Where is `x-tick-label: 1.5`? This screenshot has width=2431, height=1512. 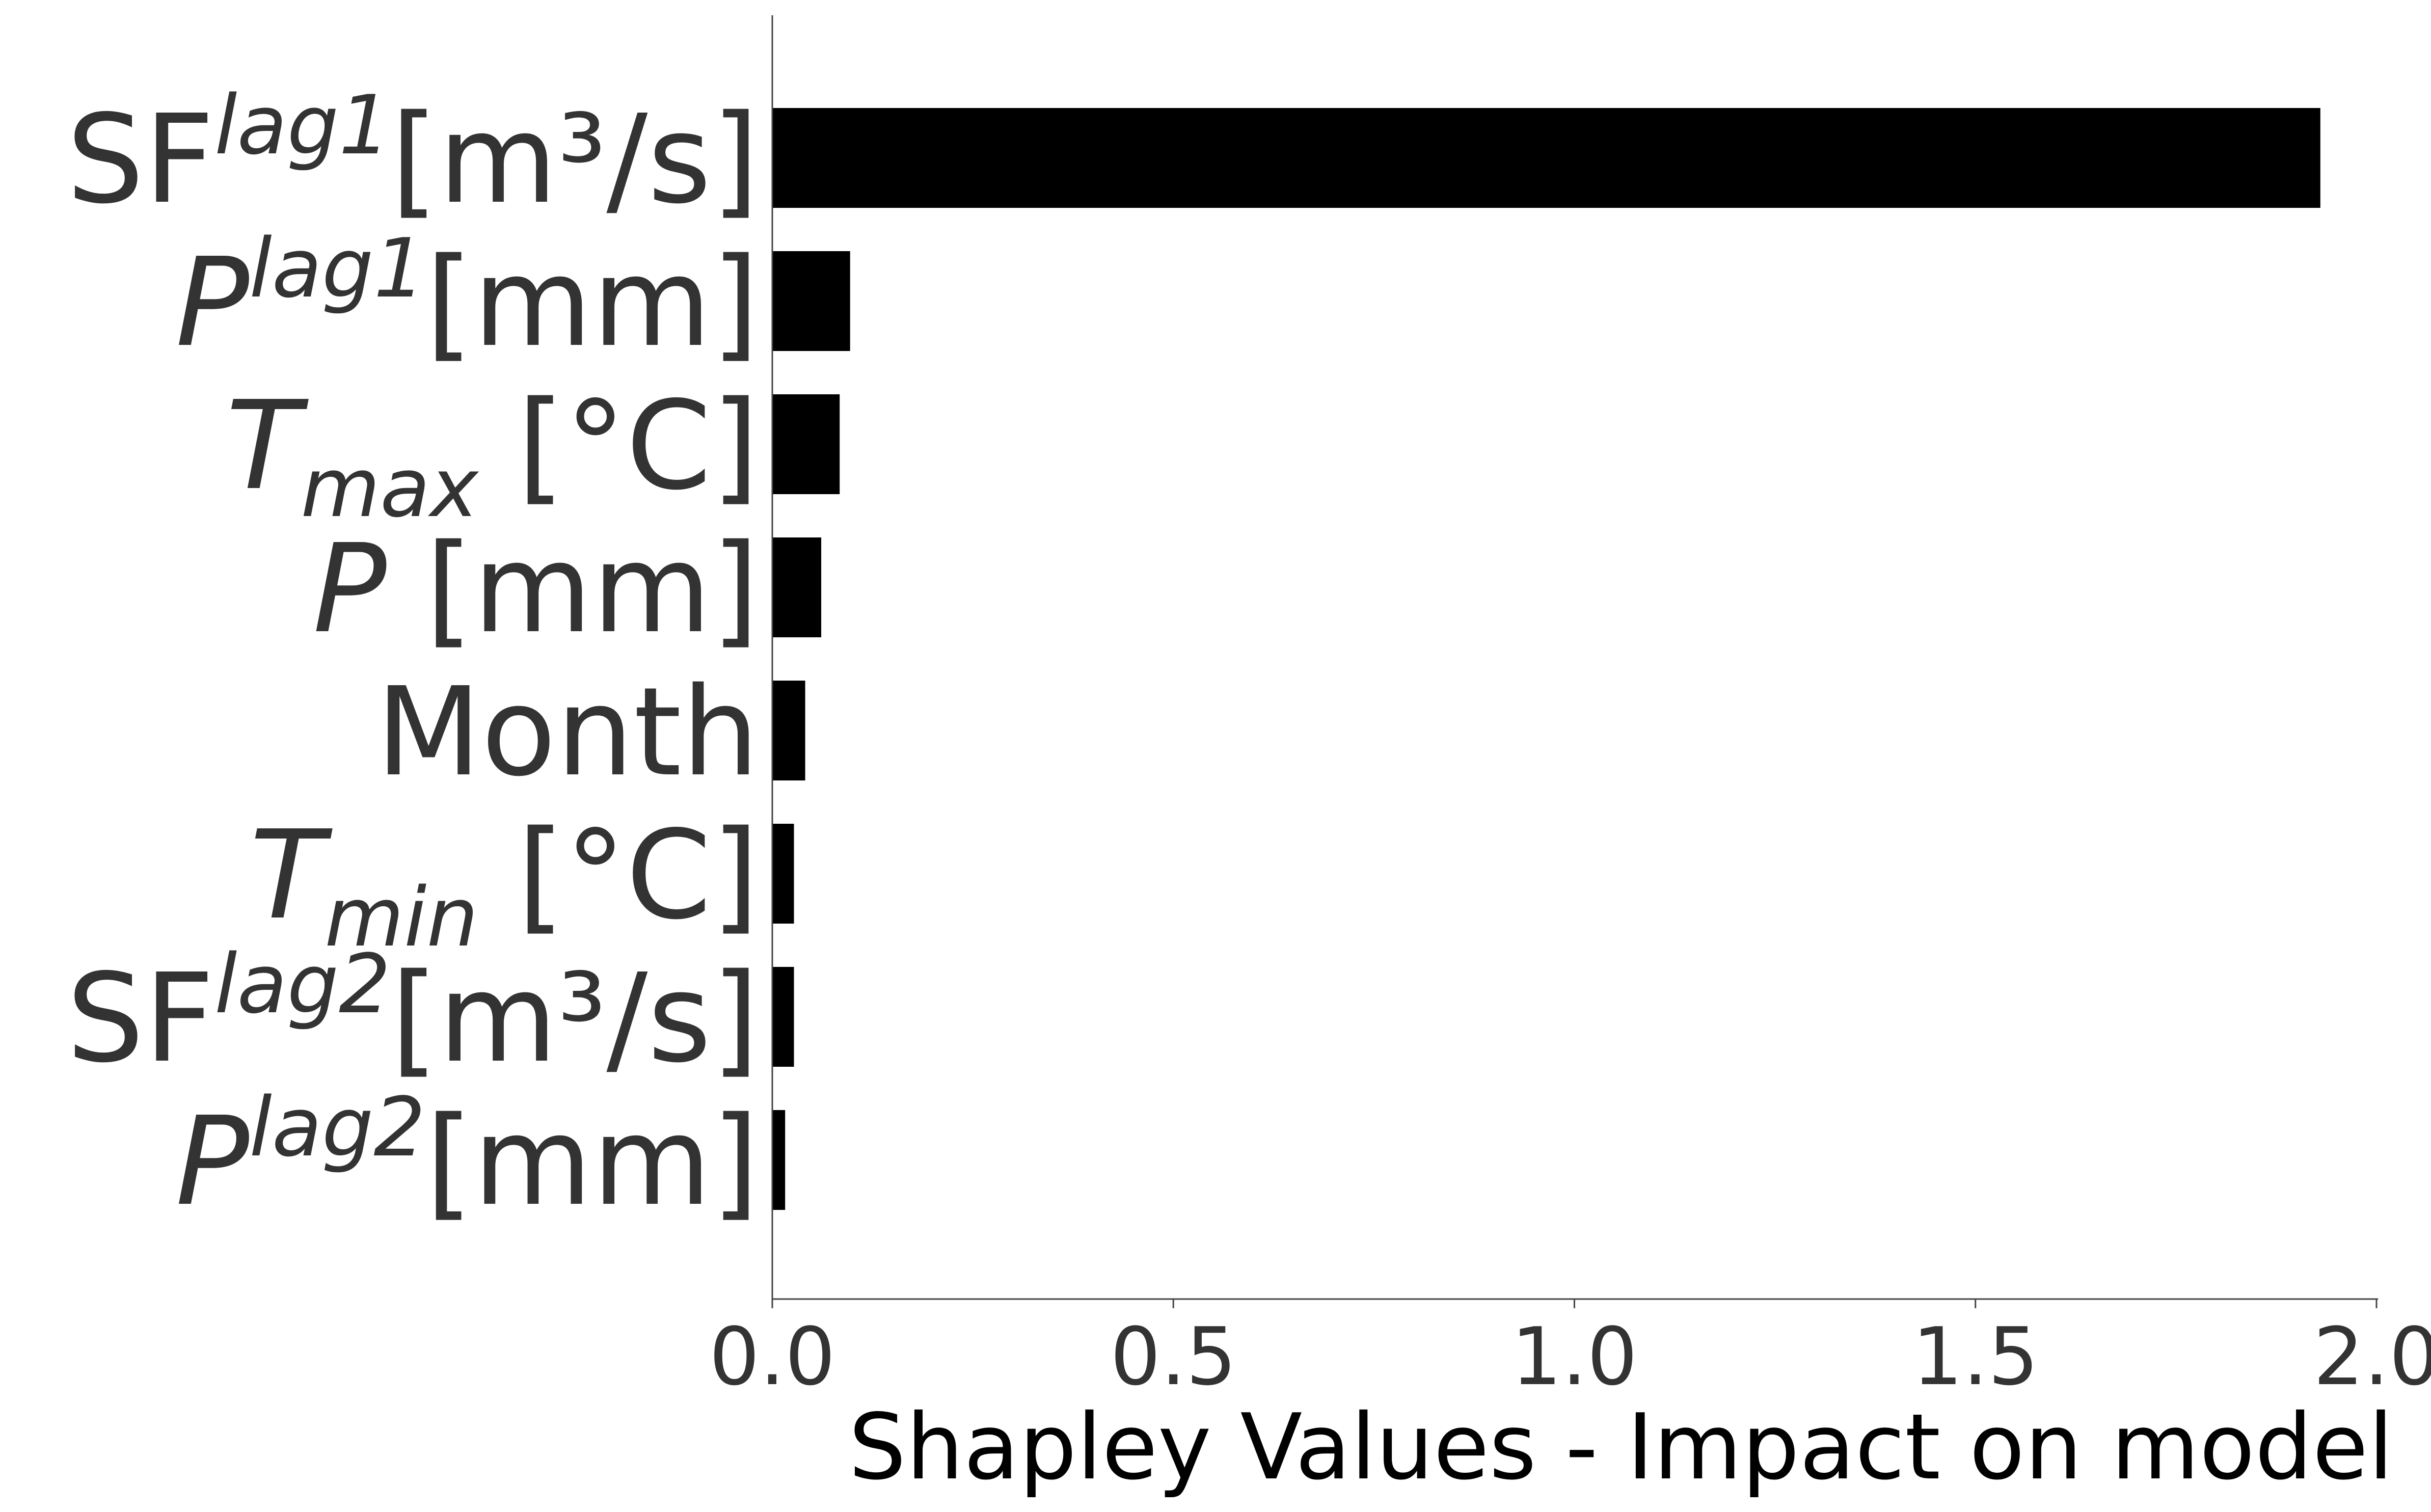 x-tick-label: 1.5 is located at coordinates (1975, 1356).